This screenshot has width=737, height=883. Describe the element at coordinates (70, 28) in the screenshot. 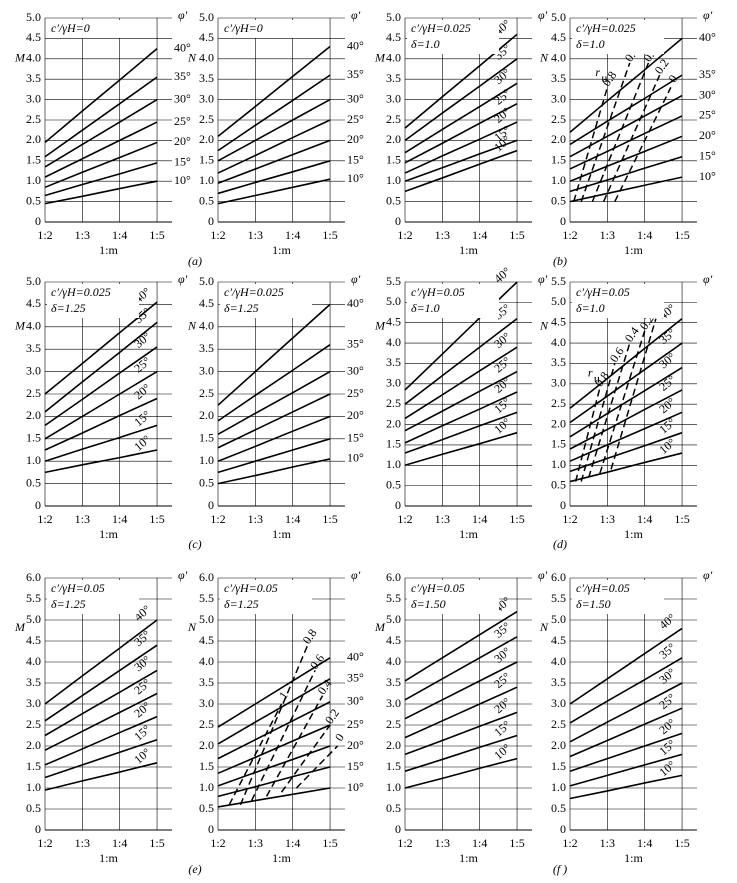

I see `annotation: c′/γH=0` at that location.